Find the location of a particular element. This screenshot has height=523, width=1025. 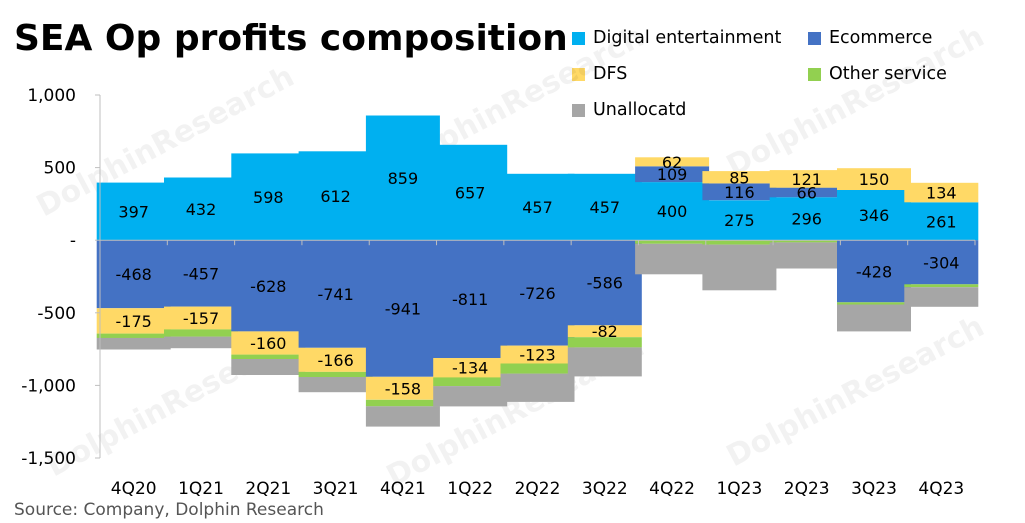

data-label-1-4: -941 is located at coordinates (403, 309).